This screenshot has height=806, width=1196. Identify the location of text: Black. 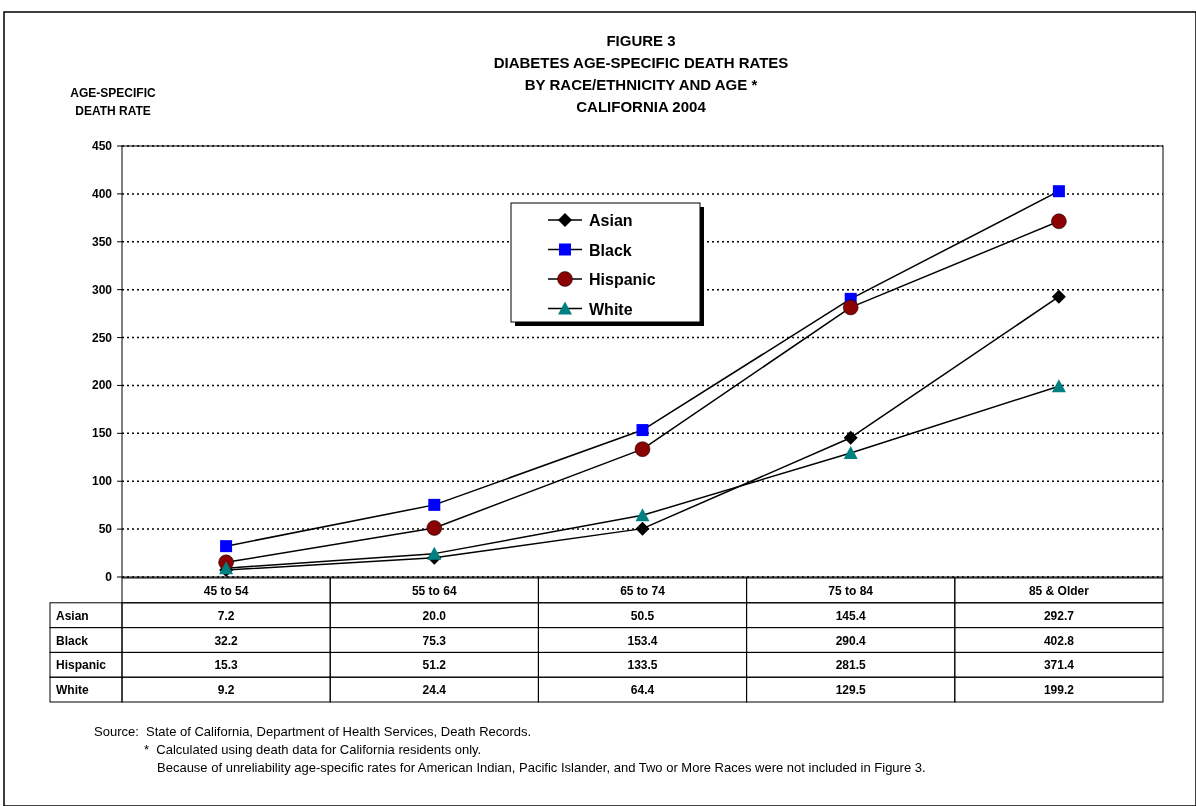
(72, 640).